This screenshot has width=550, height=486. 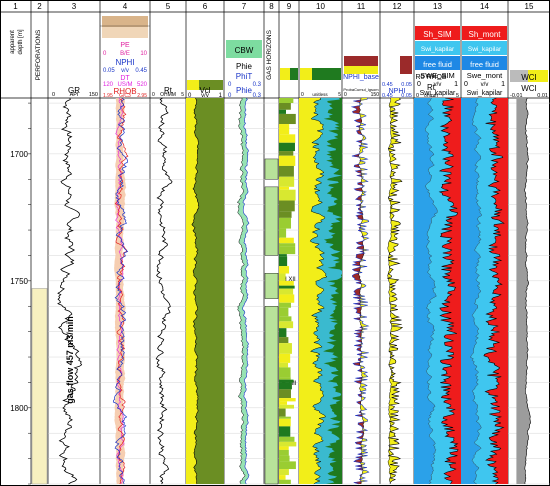 What do you see at coordinates (108, 96) in the screenshot?
I see `rhob-min: 1.95` at bounding box center [108, 96].